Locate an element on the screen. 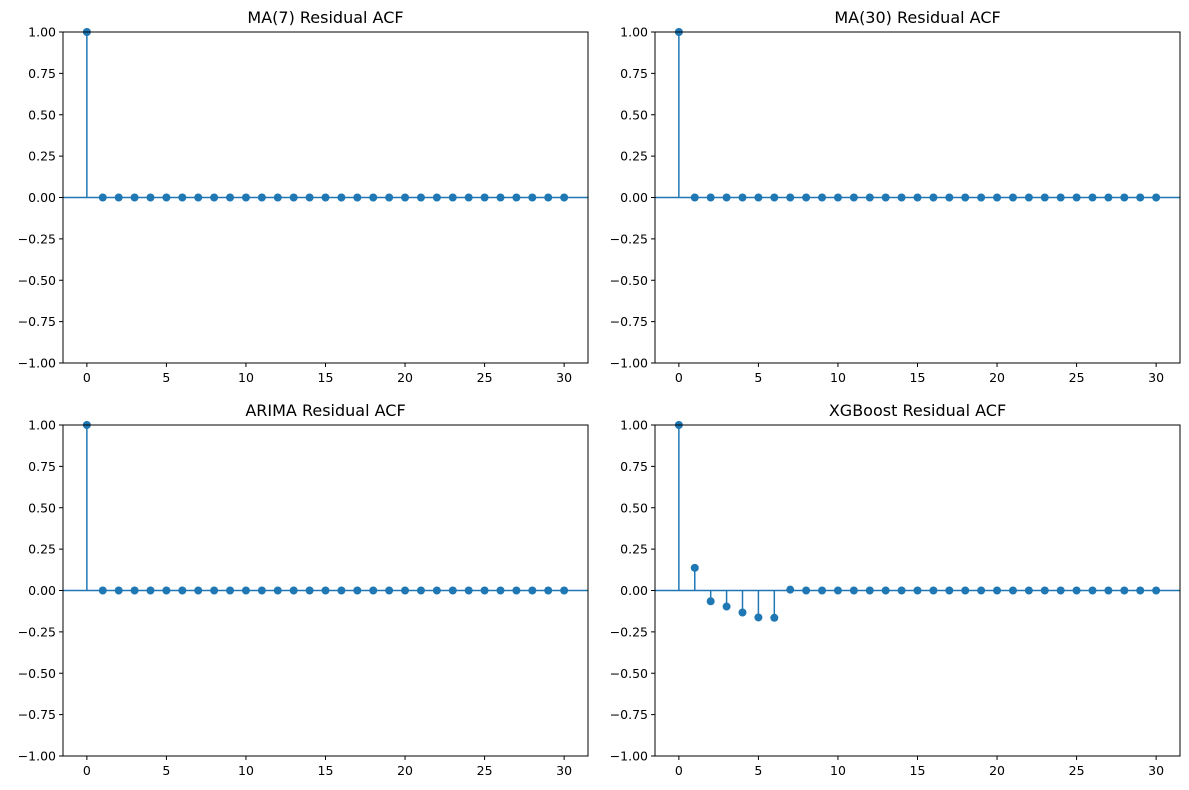  subplot-title: MA(30) Residual ACF is located at coordinates (917, 17).